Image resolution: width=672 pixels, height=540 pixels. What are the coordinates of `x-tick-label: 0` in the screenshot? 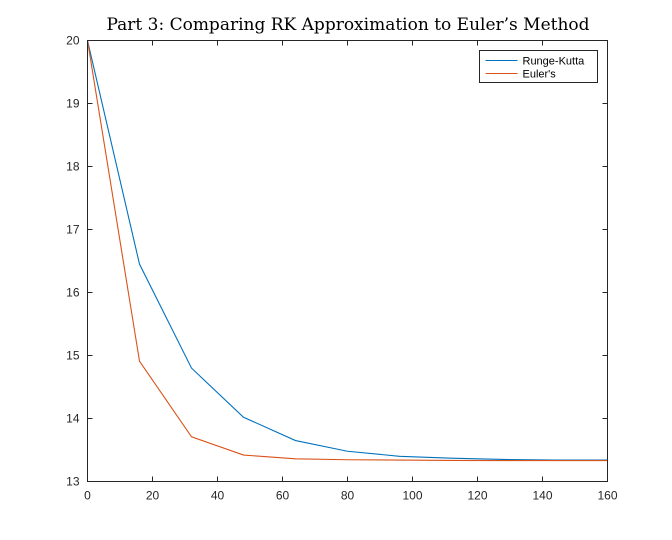 It's located at (87, 496).